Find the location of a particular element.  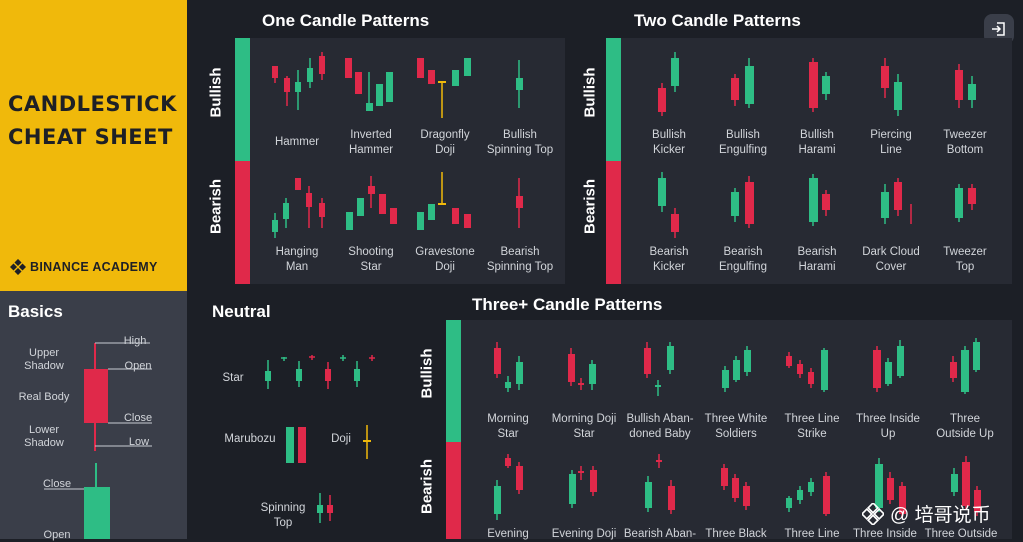

two-bullish-label-4: Tweezer Bottom is located at coordinates (965, 142).